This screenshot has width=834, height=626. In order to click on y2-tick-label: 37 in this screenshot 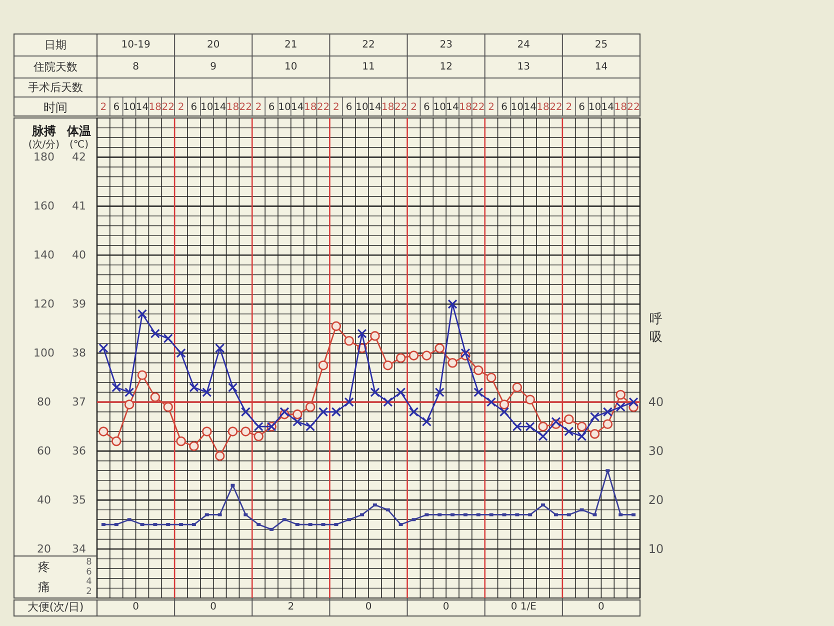, I will do `click(79, 402)`.